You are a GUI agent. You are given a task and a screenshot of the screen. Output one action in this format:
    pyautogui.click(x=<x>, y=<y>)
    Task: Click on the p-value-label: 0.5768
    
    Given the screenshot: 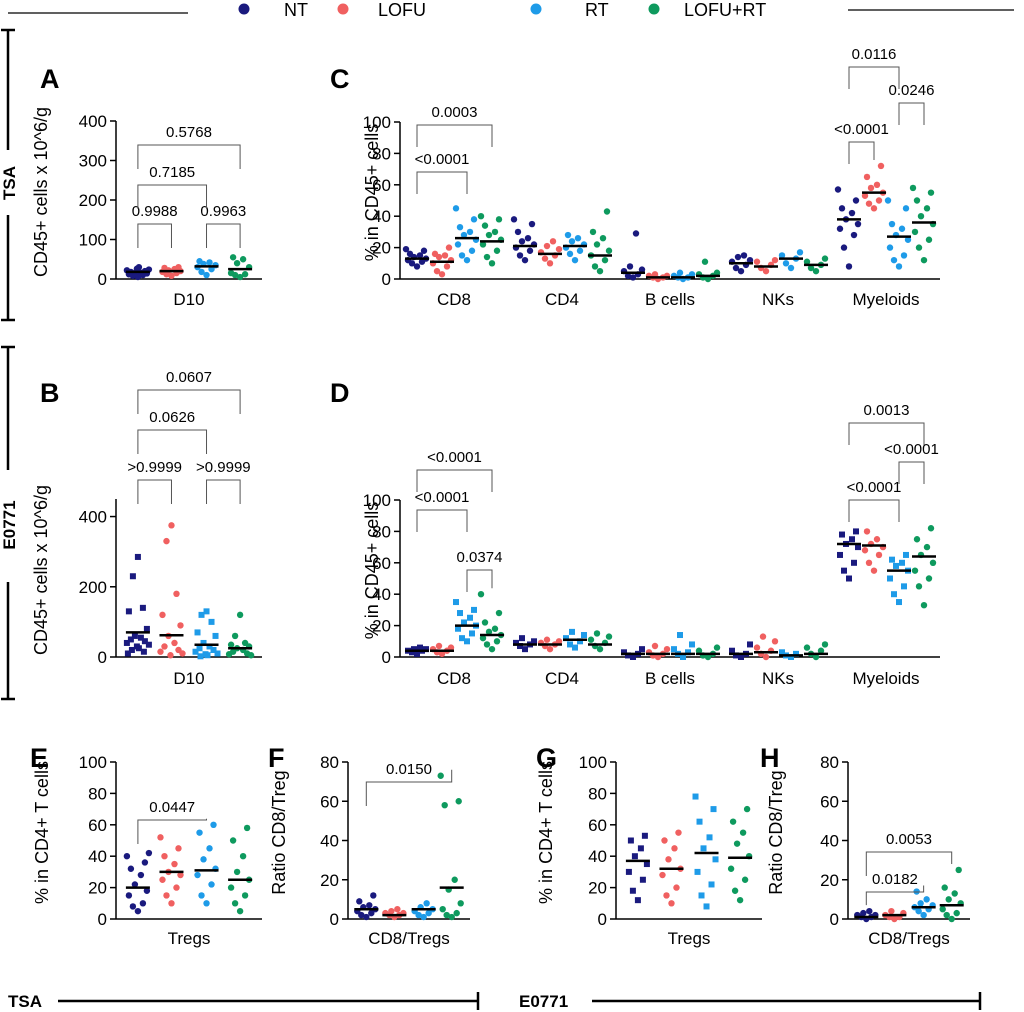 What is the action you would take?
    pyautogui.click(x=189, y=132)
    